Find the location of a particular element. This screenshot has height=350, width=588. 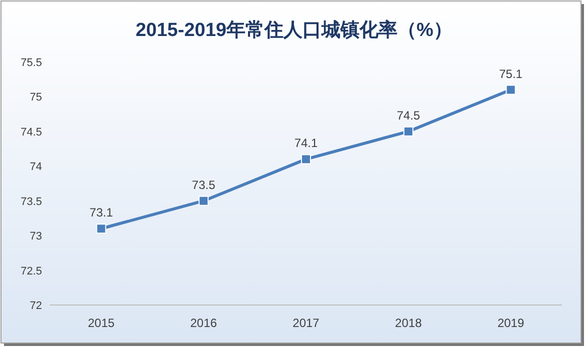

x-tick-label: 2017 is located at coordinates (306, 323).